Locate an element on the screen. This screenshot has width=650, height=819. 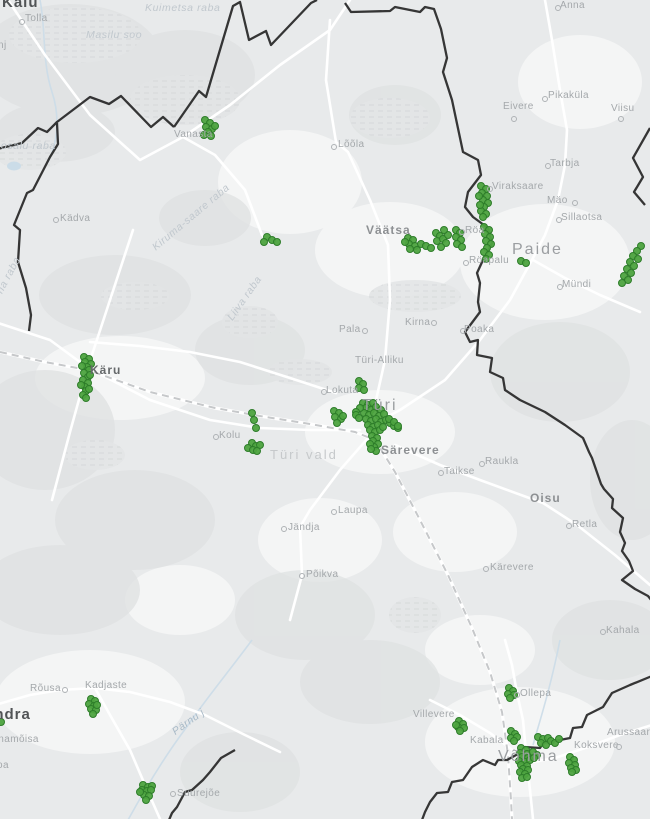
marker-dot-vohma-row is located at coordinates (559, 739).